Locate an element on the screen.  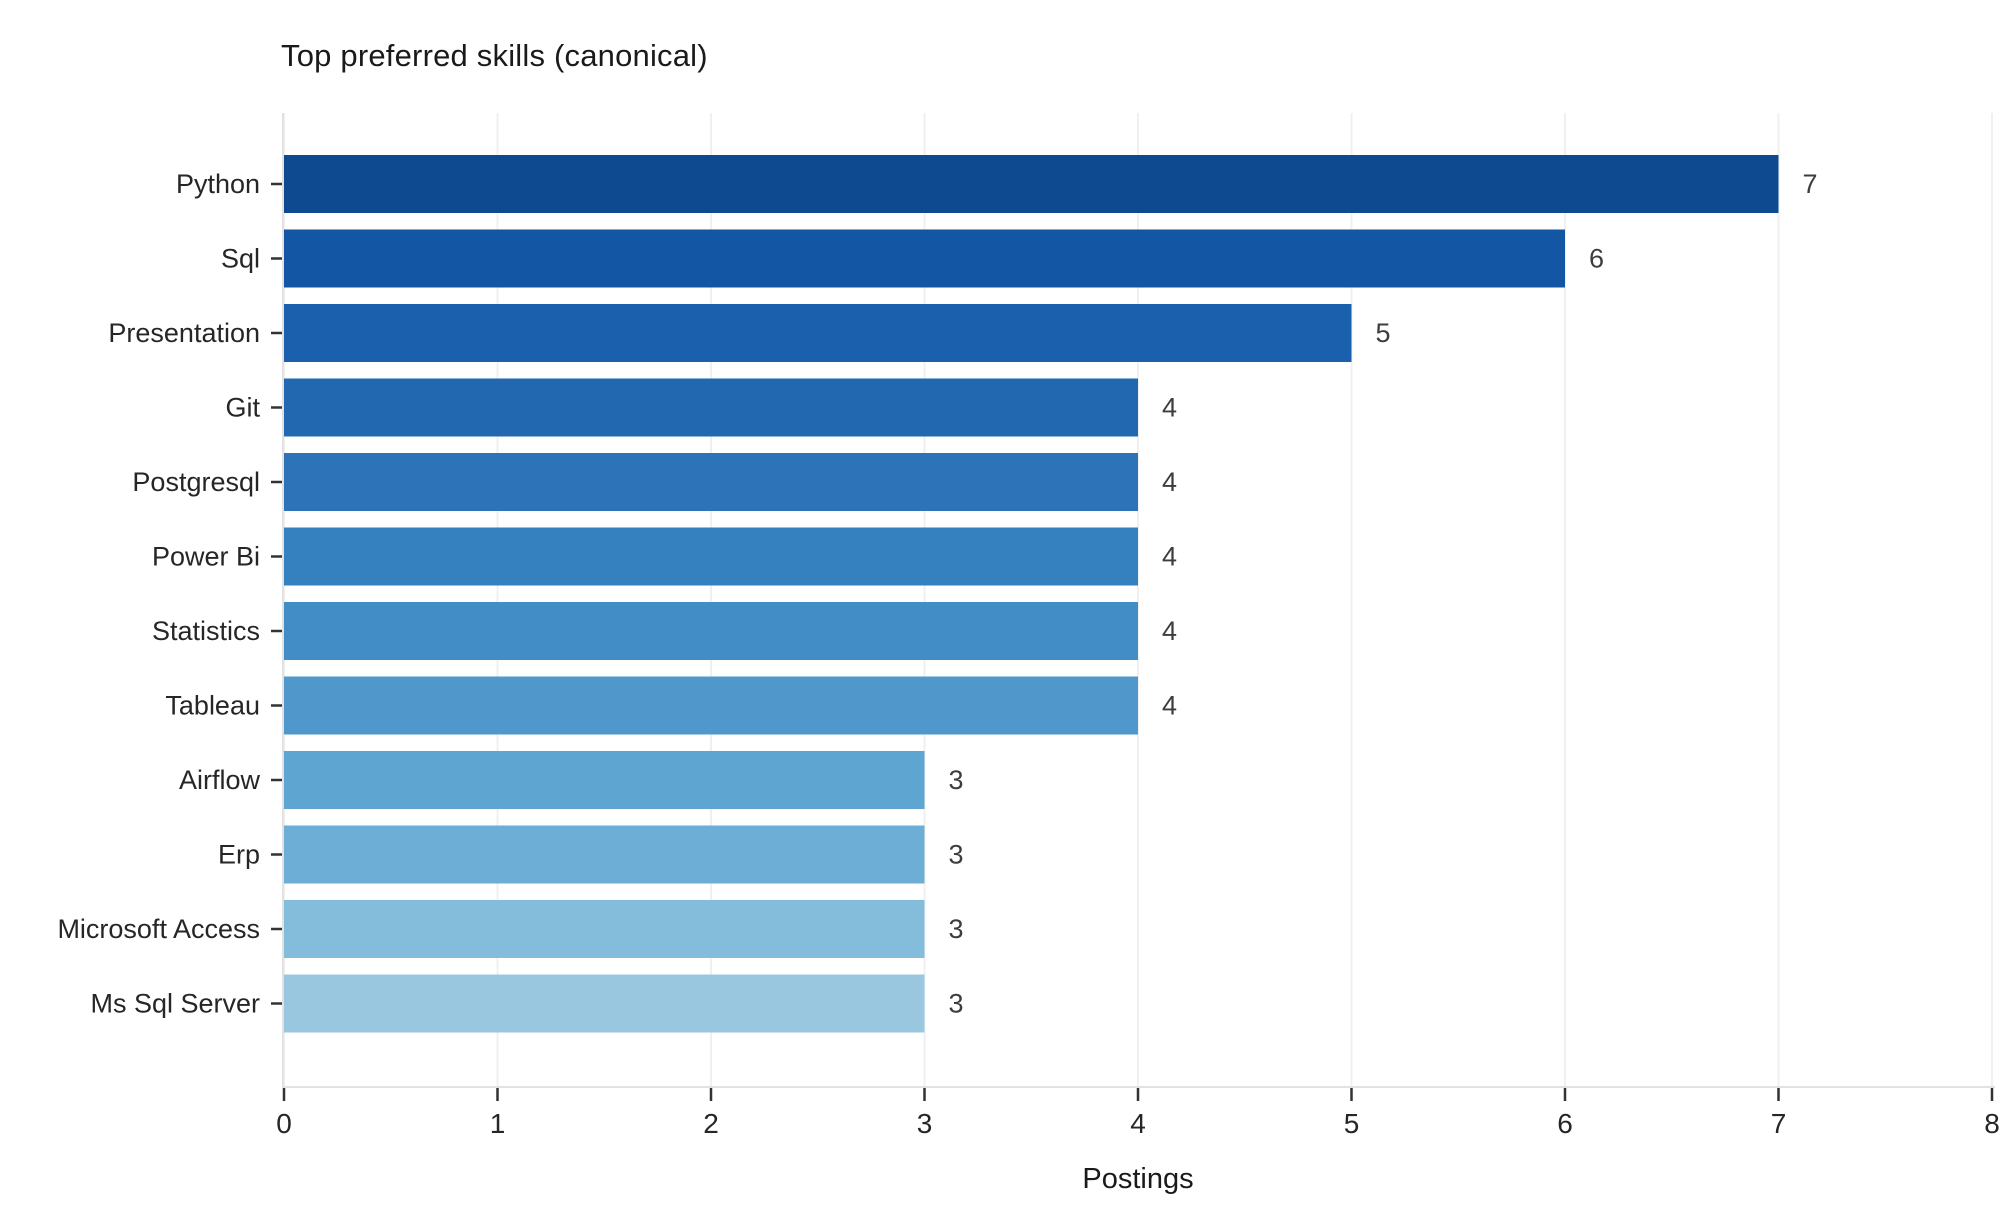
x-tick-label: 7 is located at coordinates (1779, 1123).